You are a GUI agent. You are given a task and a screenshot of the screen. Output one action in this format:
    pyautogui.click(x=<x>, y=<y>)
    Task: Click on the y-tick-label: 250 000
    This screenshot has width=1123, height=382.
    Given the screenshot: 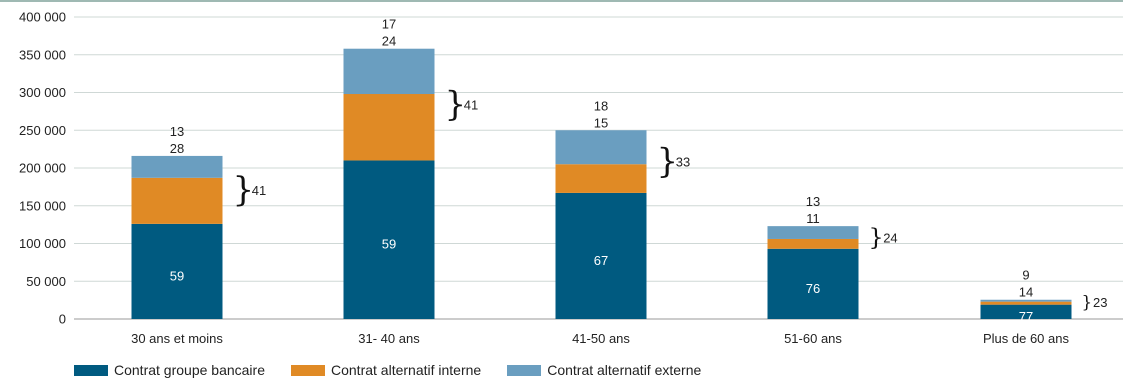 What is the action you would take?
    pyautogui.click(x=42, y=130)
    